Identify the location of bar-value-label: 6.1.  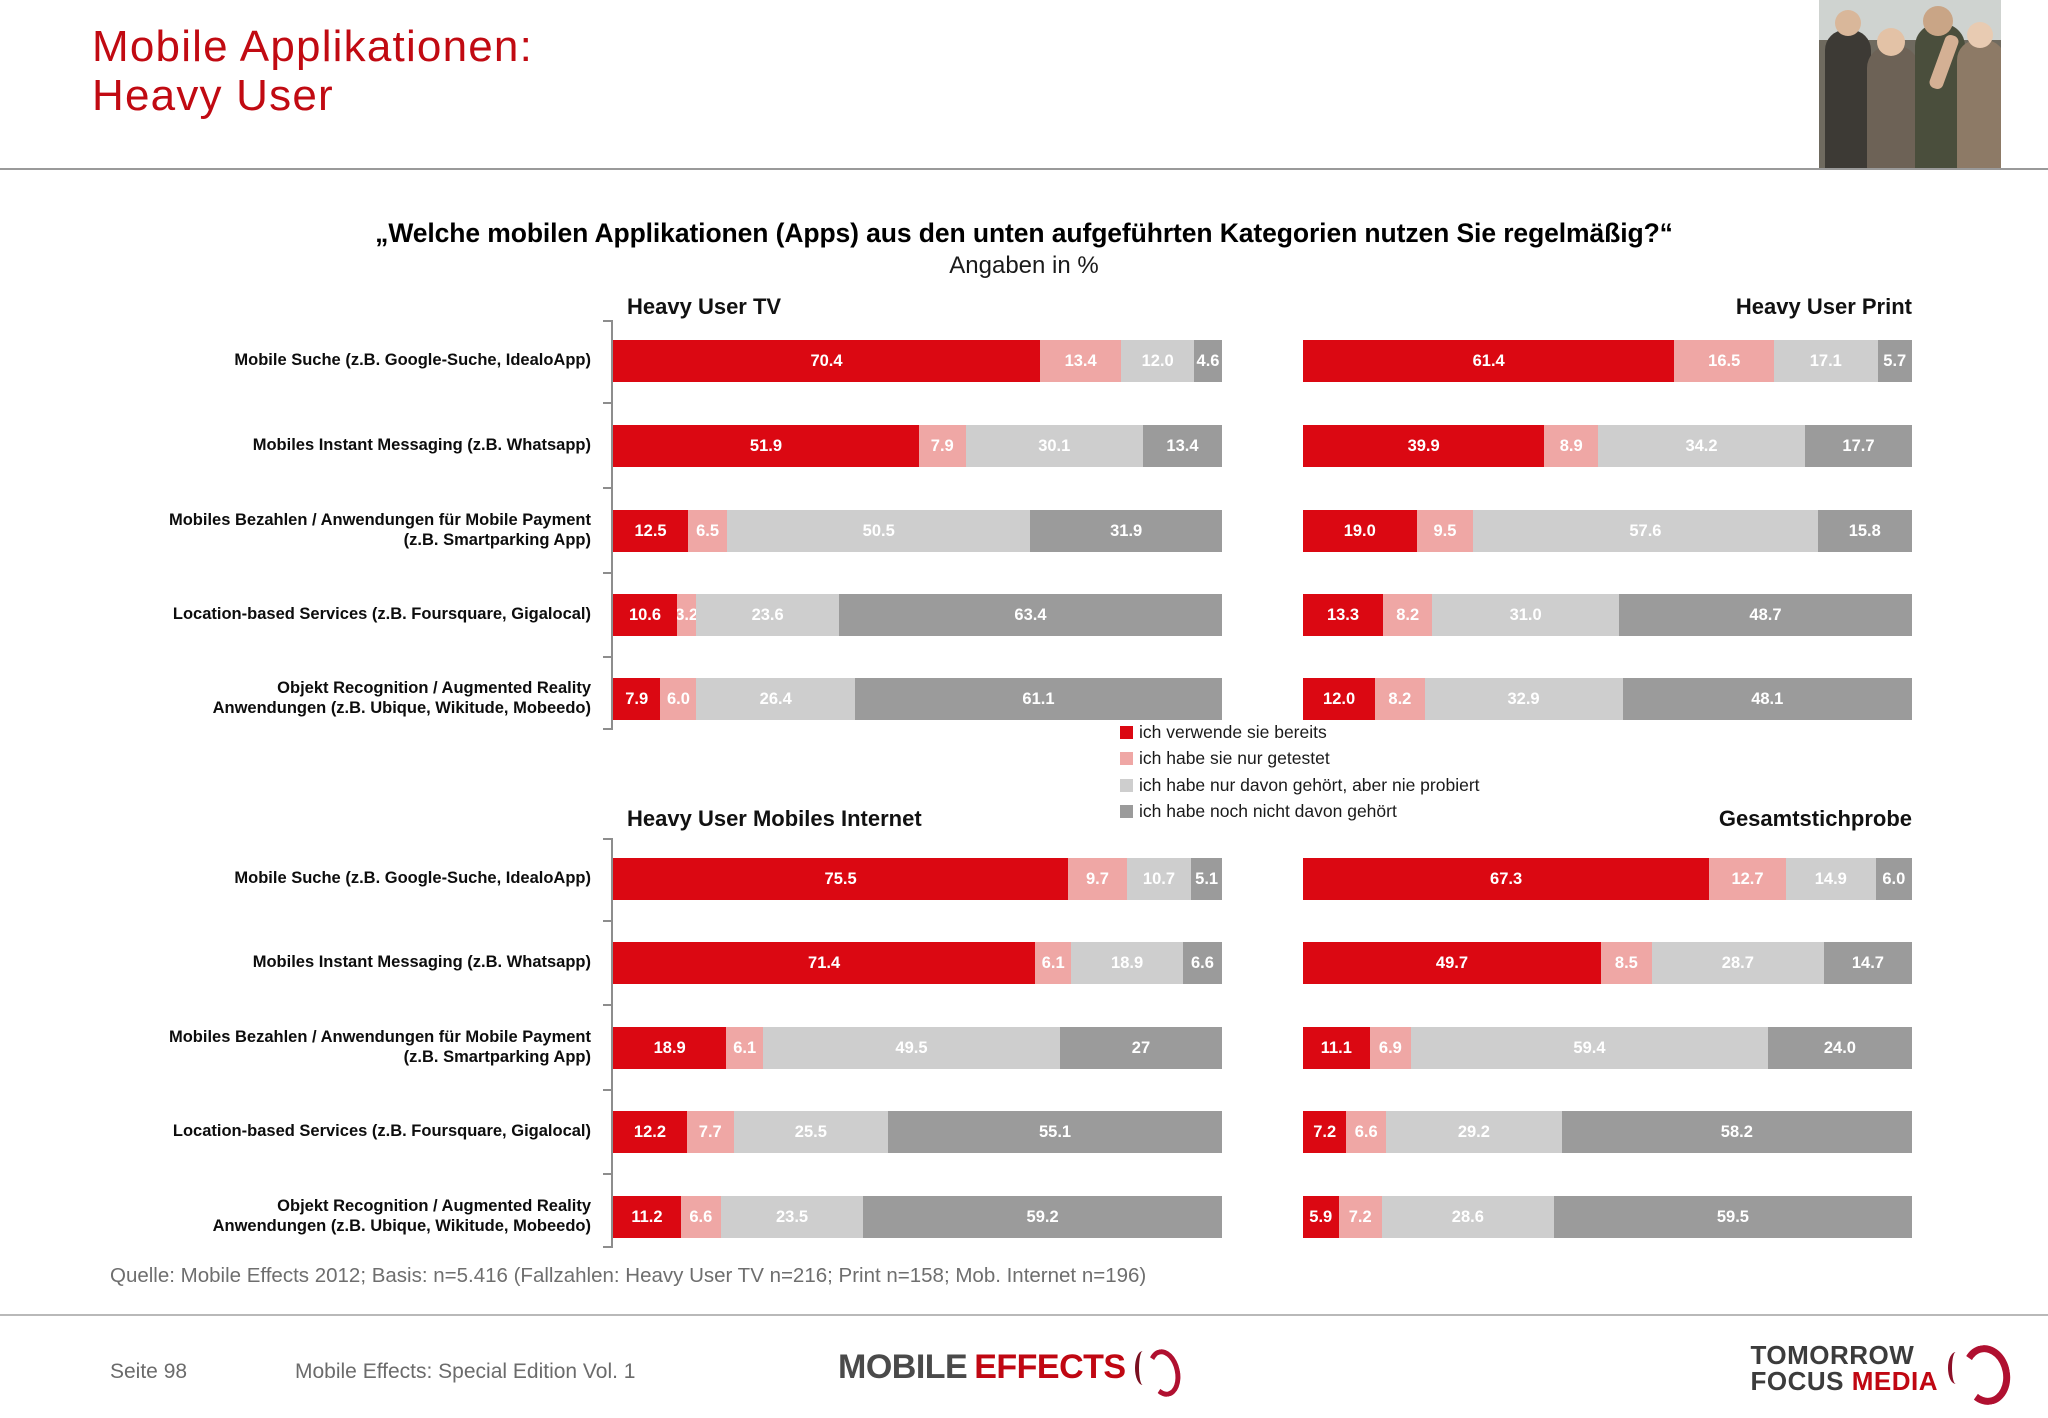
(1053, 962).